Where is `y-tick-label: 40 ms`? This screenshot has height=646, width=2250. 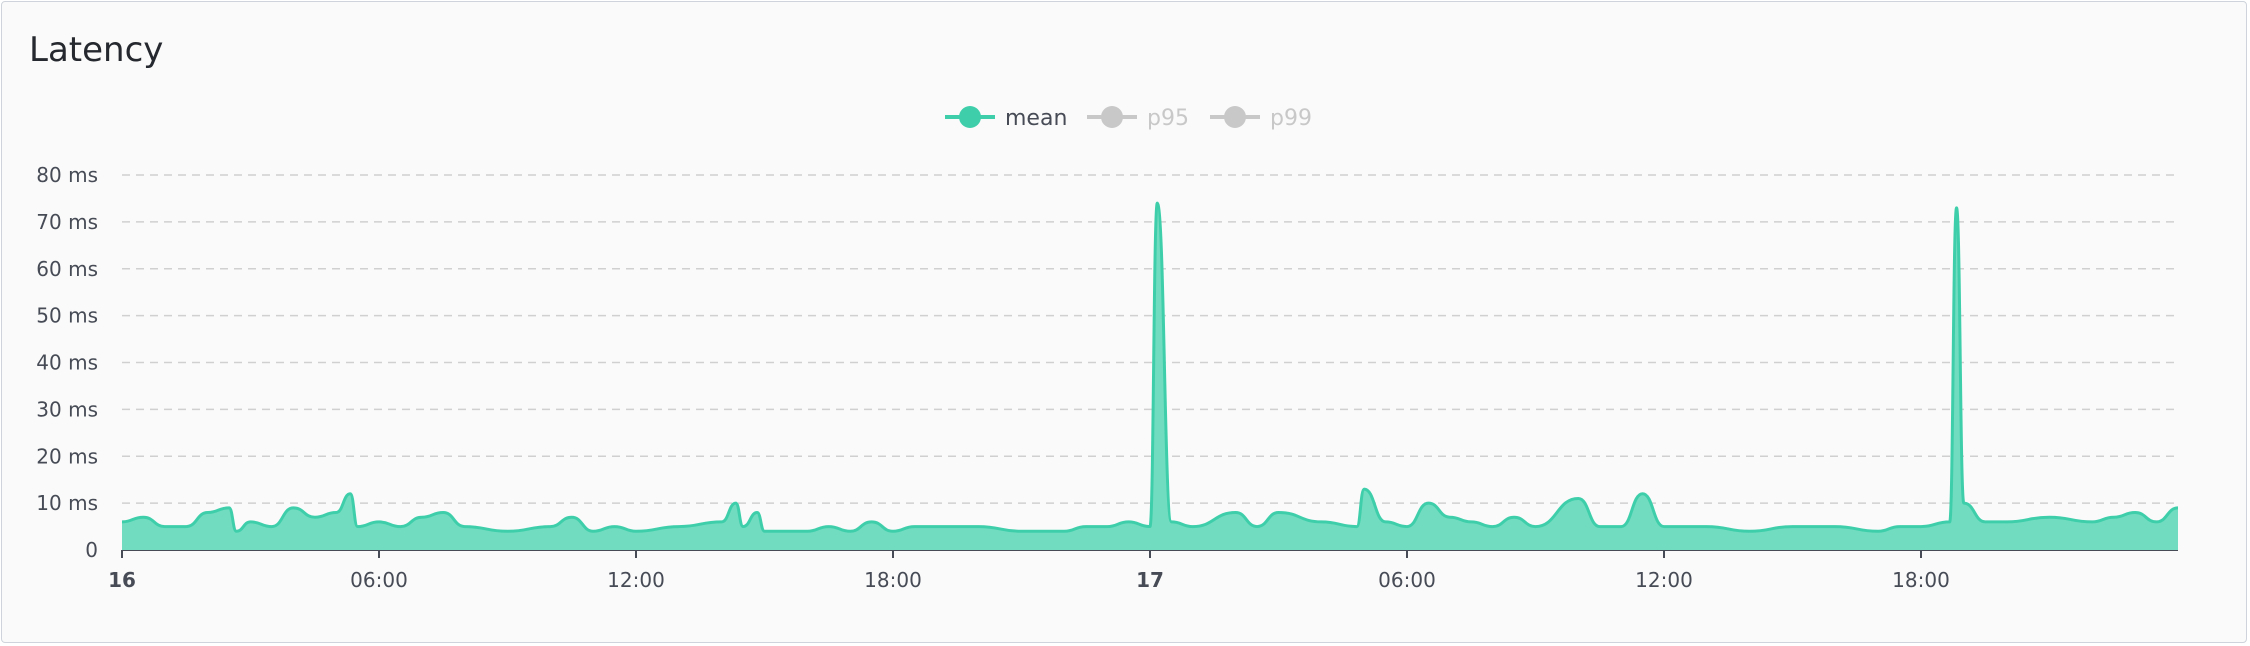
y-tick-label: 40 ms is located at coordinates (67, 363).